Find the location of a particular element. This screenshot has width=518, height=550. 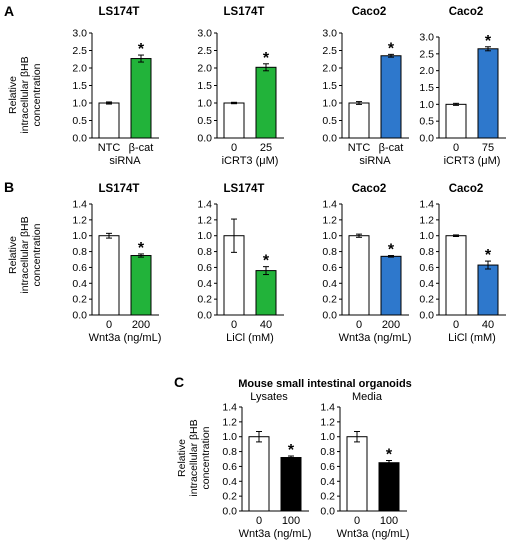

x-axis-label: siRNA is located at coordinates (125, 161).